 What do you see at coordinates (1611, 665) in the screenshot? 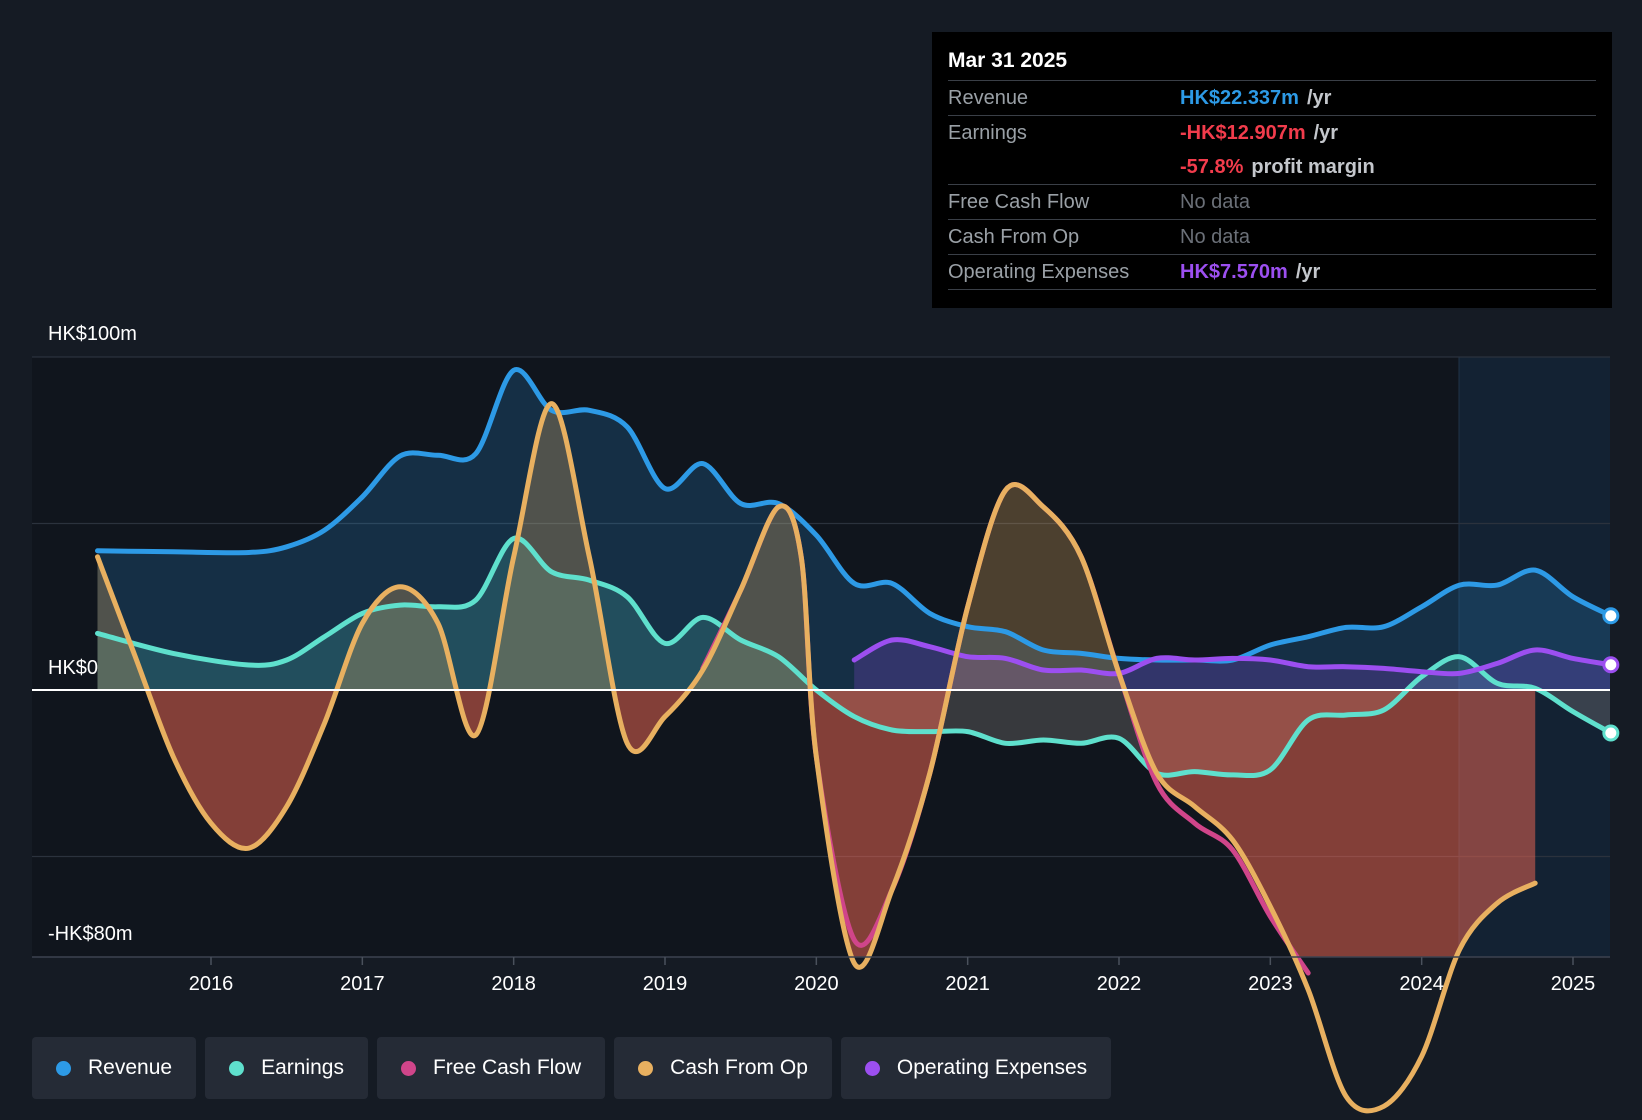
I see `operating-expenses-endpoint` at bounding box center [1611, 665].